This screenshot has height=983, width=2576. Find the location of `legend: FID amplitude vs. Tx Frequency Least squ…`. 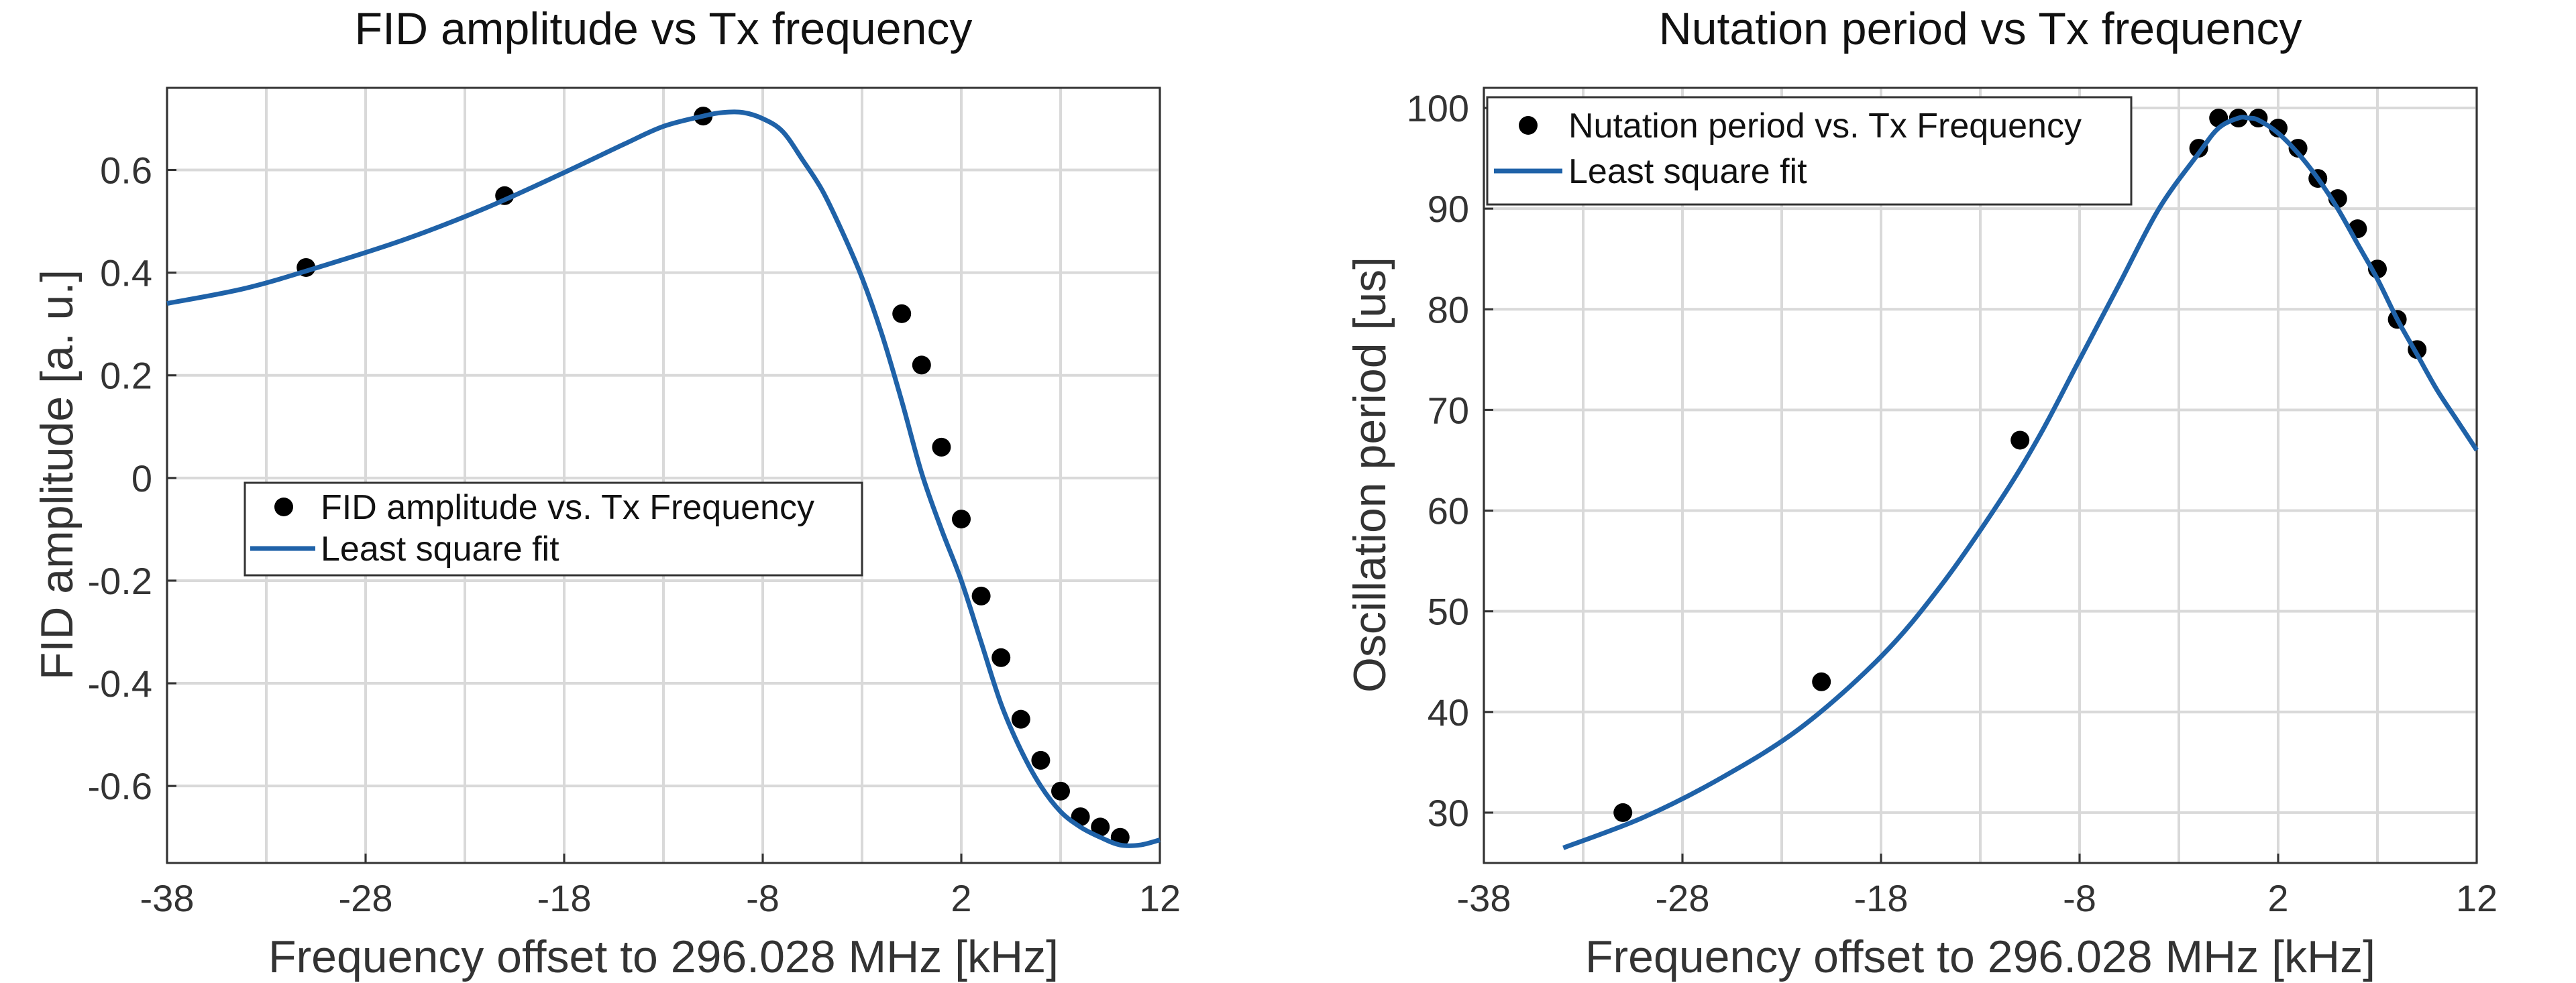

legend: FID amplitude vs. Tx Frequency Least squ… is located at coordinates (553, 529).